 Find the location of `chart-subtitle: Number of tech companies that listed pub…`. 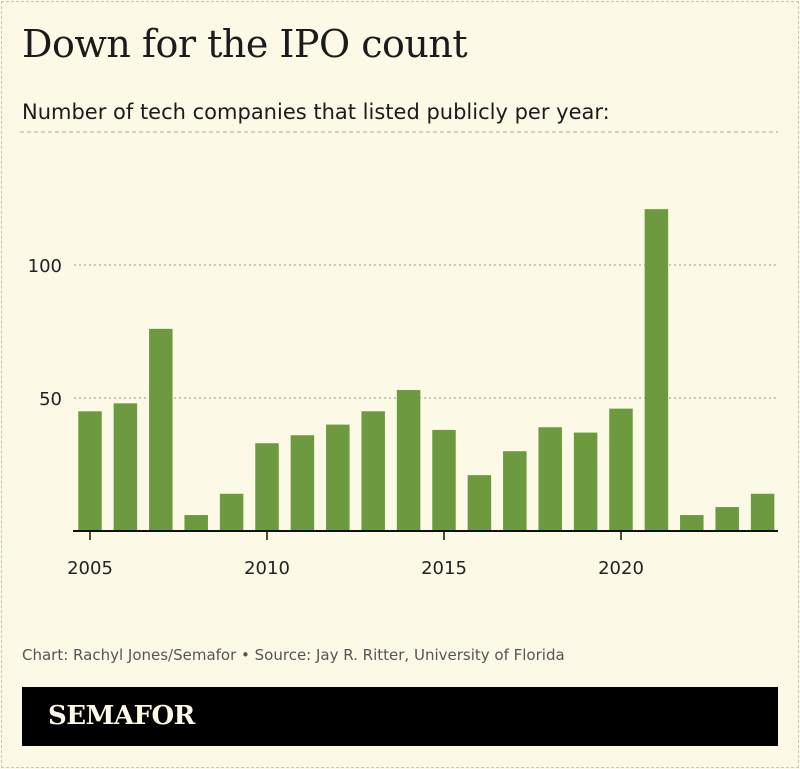

chart-subtitle: Number of tech companies that listed pub… is located at coordinates (316, 112).